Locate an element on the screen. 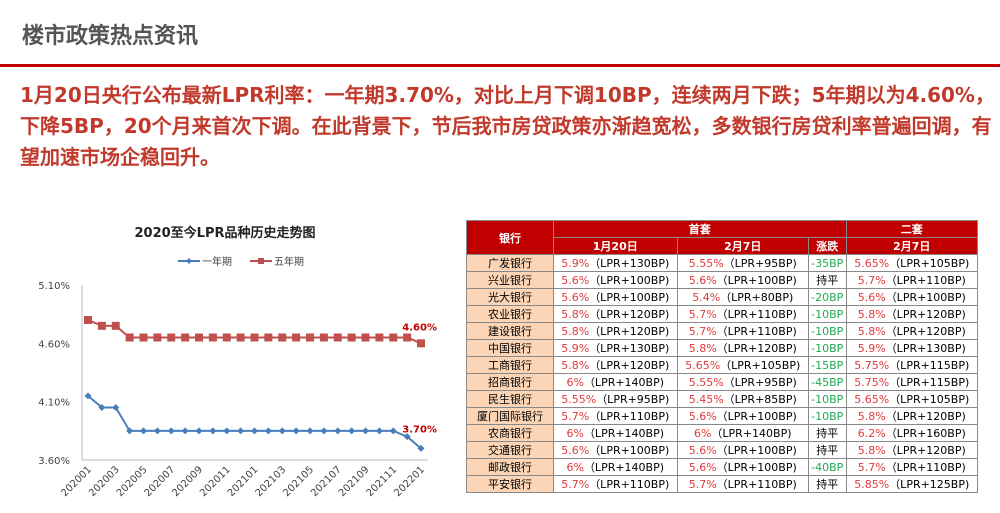 The image size is (1000, 513). feb7-cell: 5.65%（LPR+105BP) is located at coordinates (742, 365).